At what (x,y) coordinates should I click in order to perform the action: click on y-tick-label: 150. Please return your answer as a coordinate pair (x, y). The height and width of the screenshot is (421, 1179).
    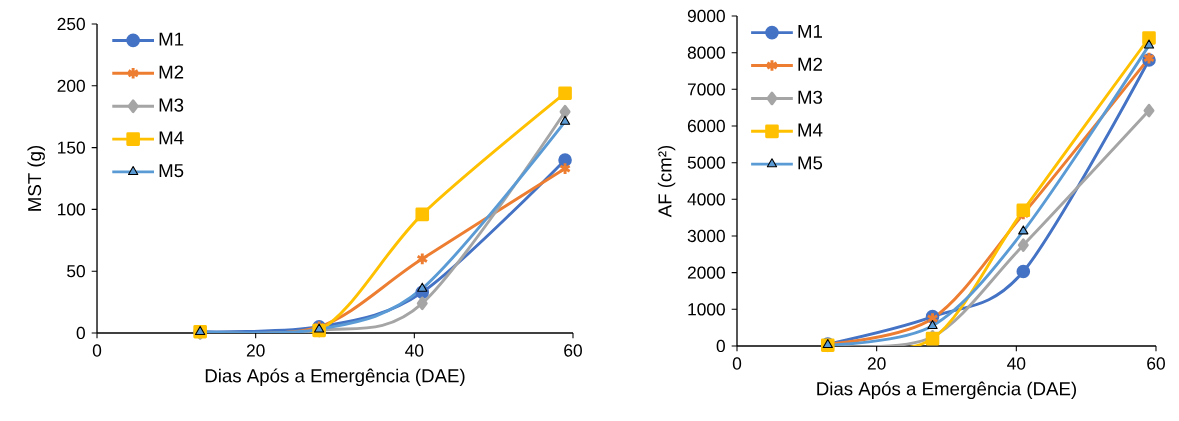
    Looking at the image, I should click on (71, 147).